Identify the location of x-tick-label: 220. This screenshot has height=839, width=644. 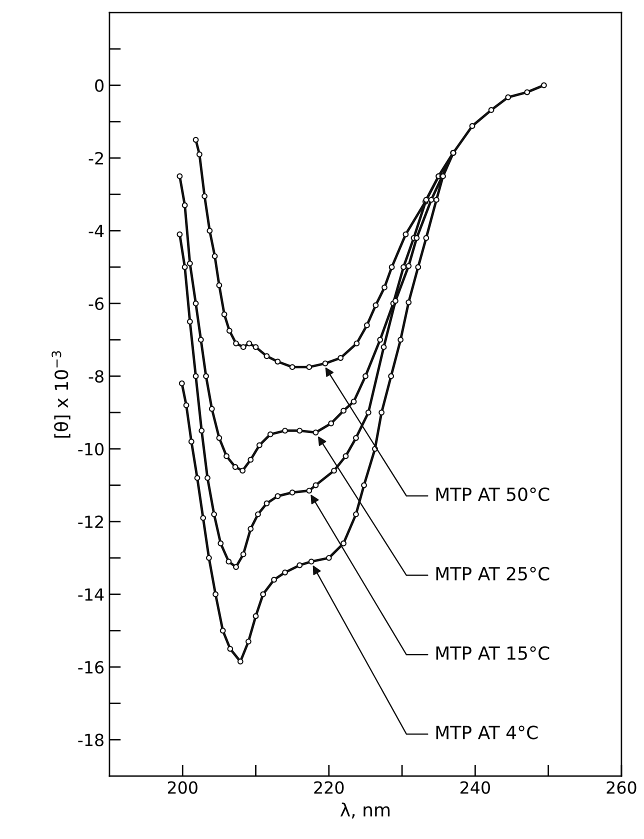
(329, 787).